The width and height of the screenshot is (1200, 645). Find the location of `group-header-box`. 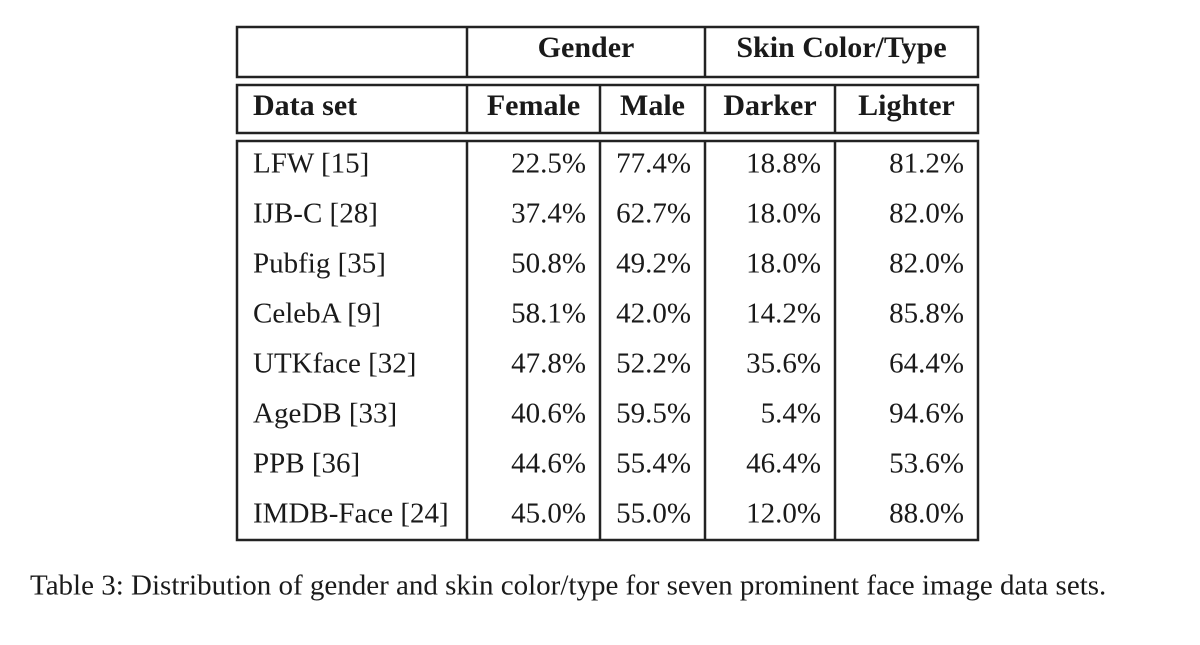

group-header-box is located at coordinates (607, 52).